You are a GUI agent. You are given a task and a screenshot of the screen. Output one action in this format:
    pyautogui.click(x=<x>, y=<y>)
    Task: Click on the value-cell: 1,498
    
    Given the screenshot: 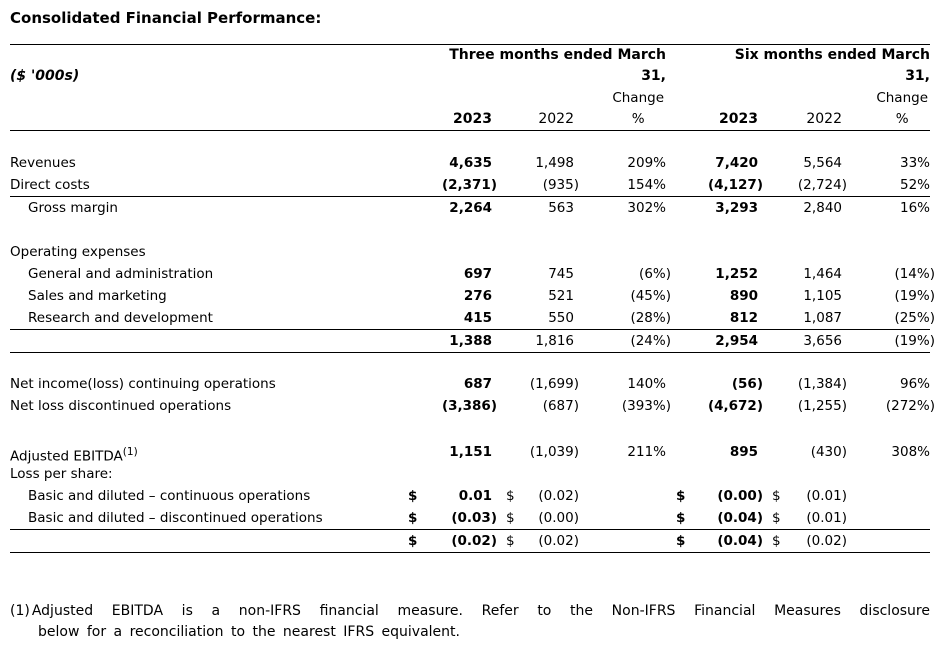 What is the action you would take?
    pyautogui.click(x=554, y=163)
    